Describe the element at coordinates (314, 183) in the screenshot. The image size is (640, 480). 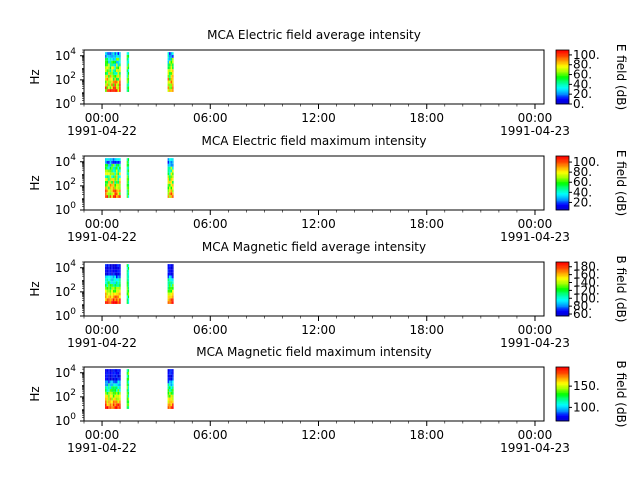
I see `plot-frame` at that location.